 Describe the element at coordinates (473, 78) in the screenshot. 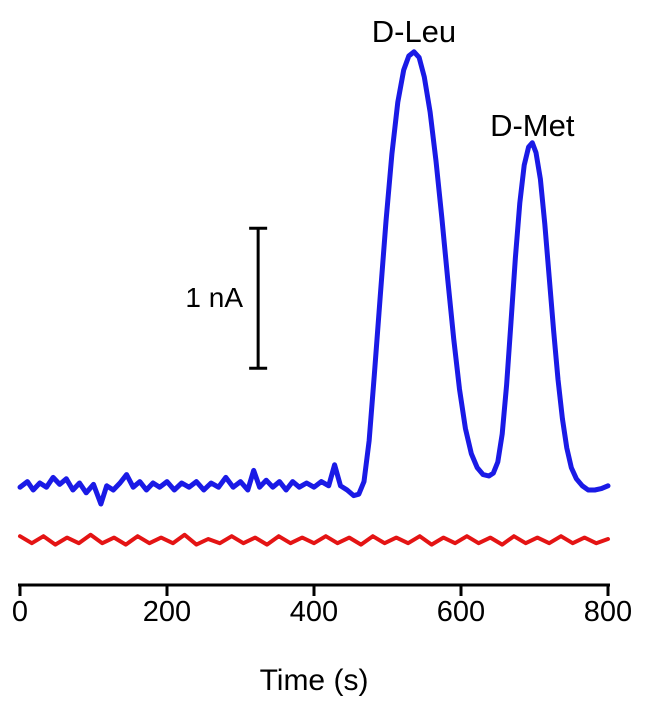

I see `annotation-layer: D-Leu D-Met` at that location.